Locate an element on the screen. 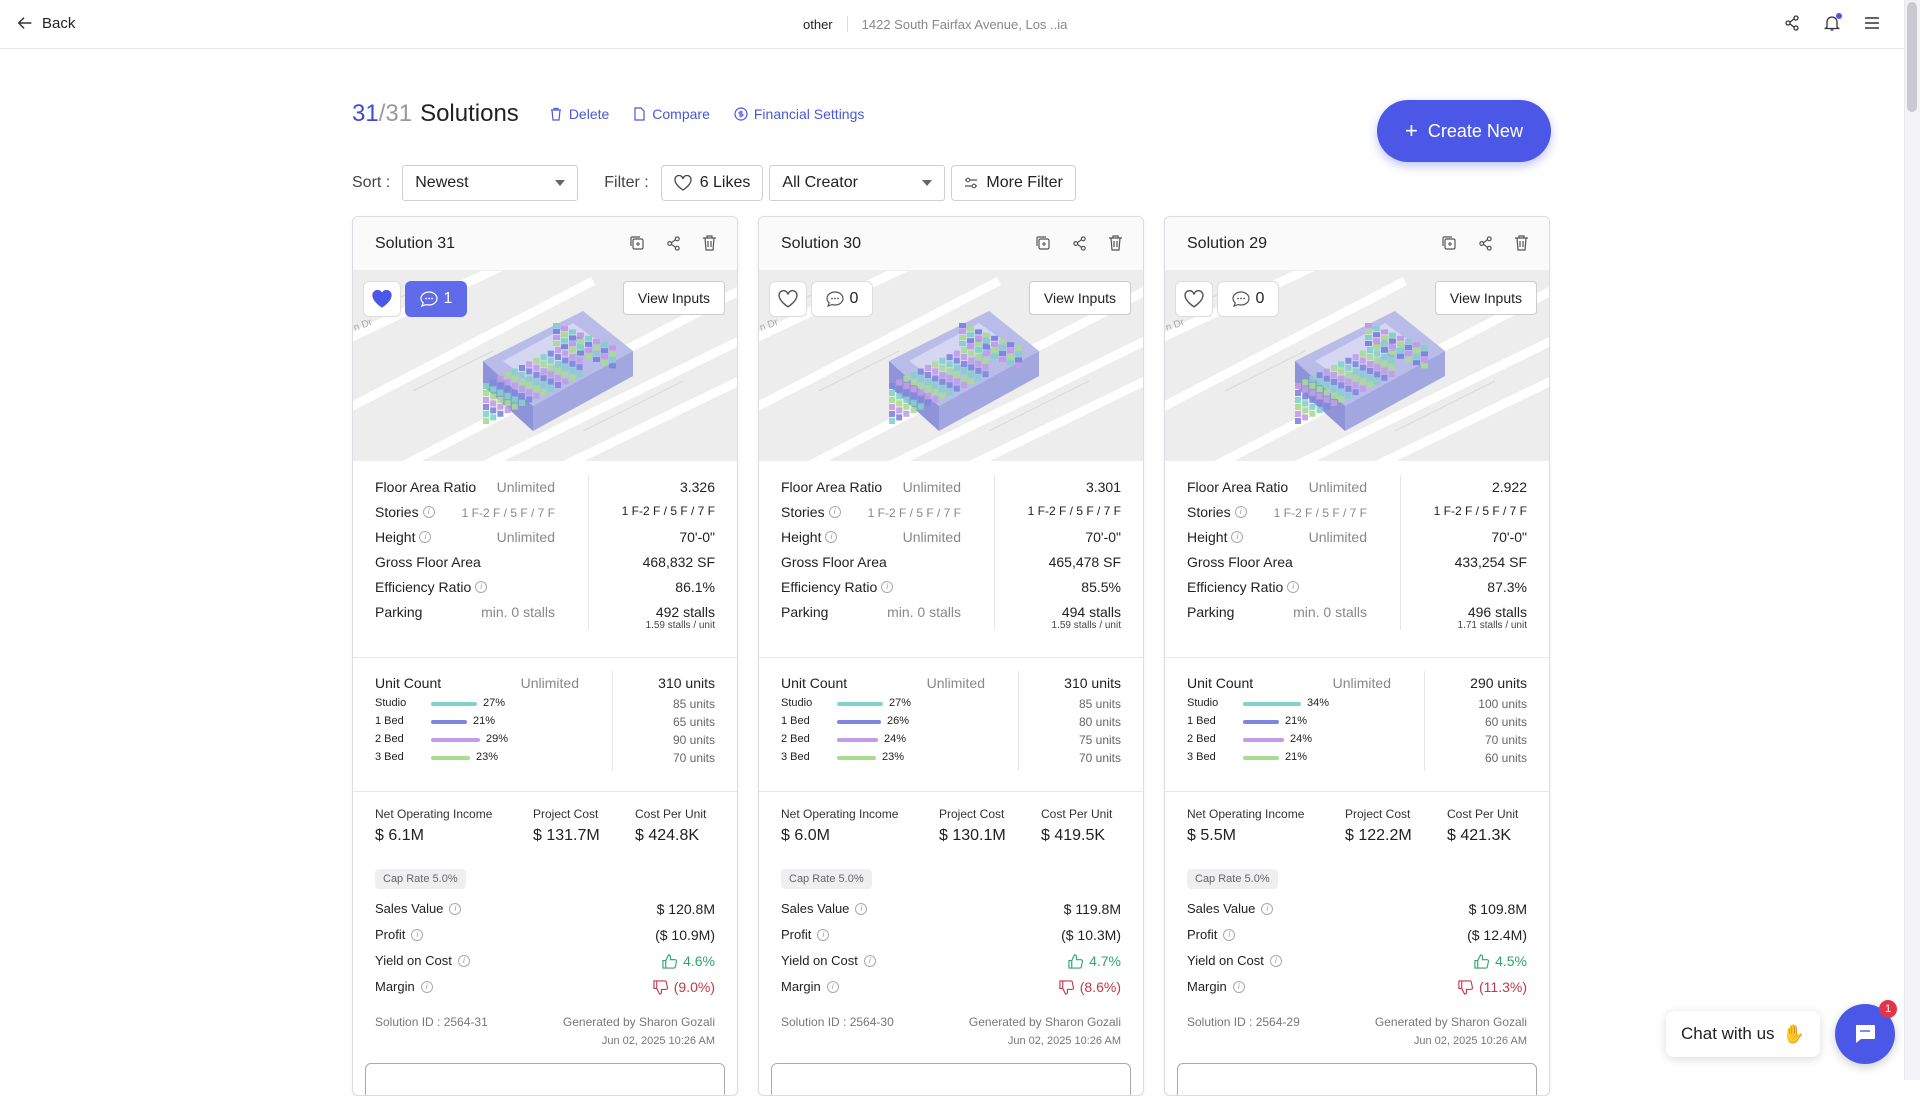 This screenshot has height=1096, width=1920. heart-icon is located at coordinates (1194, 299).